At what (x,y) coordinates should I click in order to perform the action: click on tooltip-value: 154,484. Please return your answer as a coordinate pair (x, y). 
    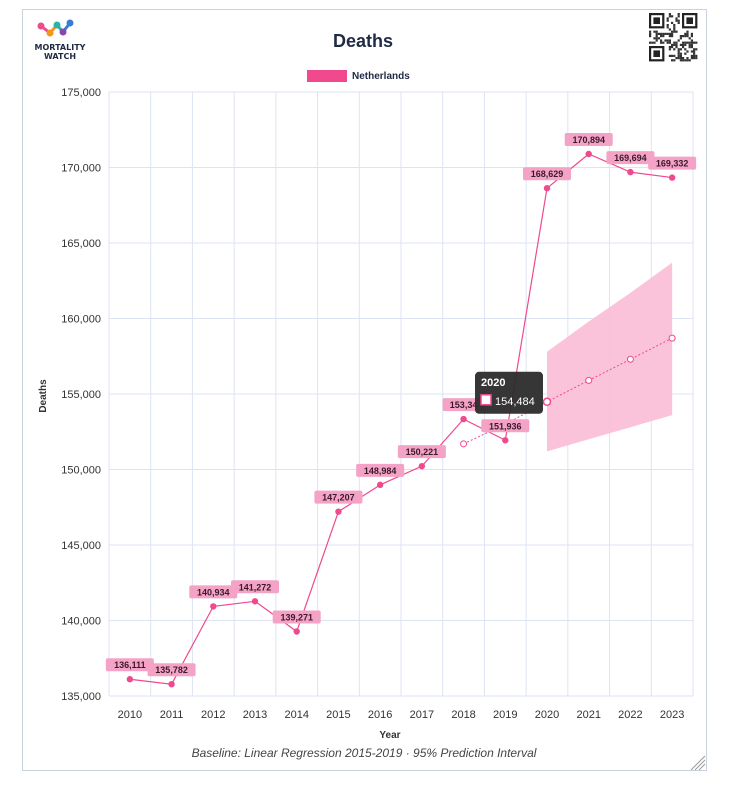
    Looking at the image, I should click on (515, 402).